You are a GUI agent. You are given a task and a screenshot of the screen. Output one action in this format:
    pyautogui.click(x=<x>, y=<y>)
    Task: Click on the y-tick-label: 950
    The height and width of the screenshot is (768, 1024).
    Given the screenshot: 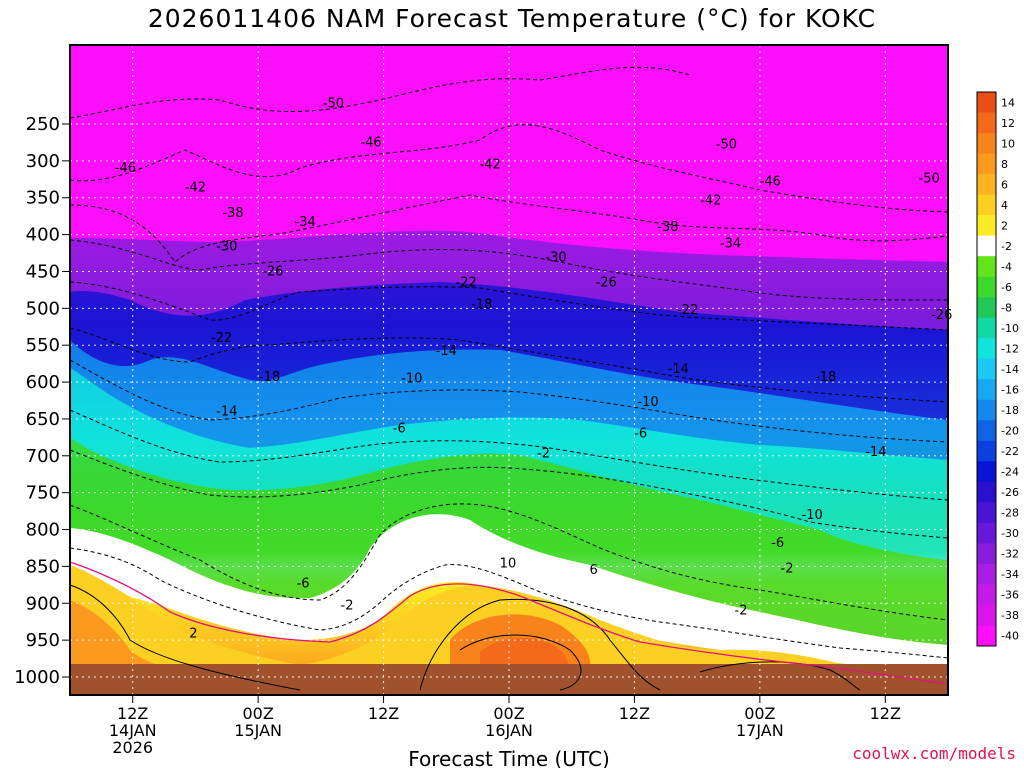 What is the action you would take?
    pyautogui.click(x=43, y=640)
    